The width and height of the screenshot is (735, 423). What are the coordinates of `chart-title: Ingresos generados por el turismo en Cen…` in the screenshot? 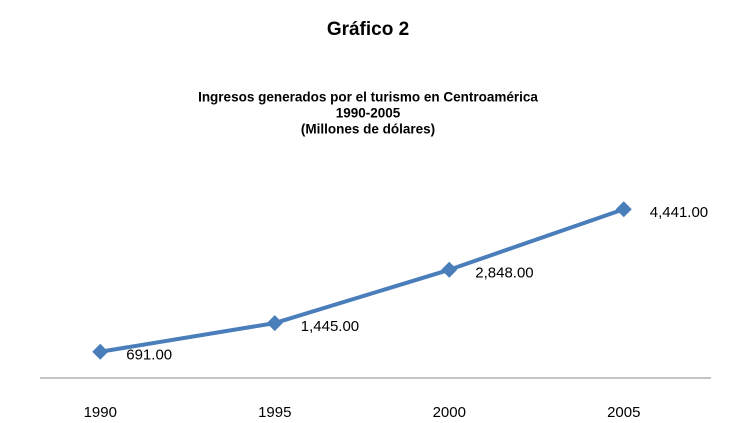 It's located at (368, 97).